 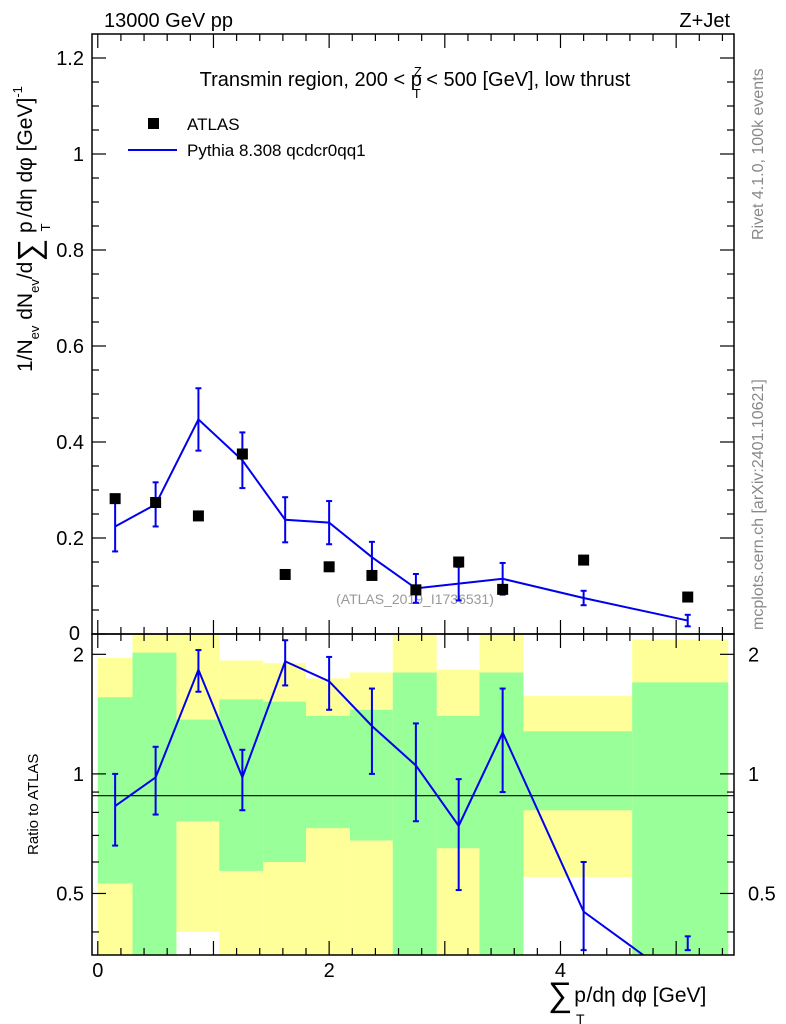 I want to click on main-ytick-label: 0.8, so click(x=70, y=251).